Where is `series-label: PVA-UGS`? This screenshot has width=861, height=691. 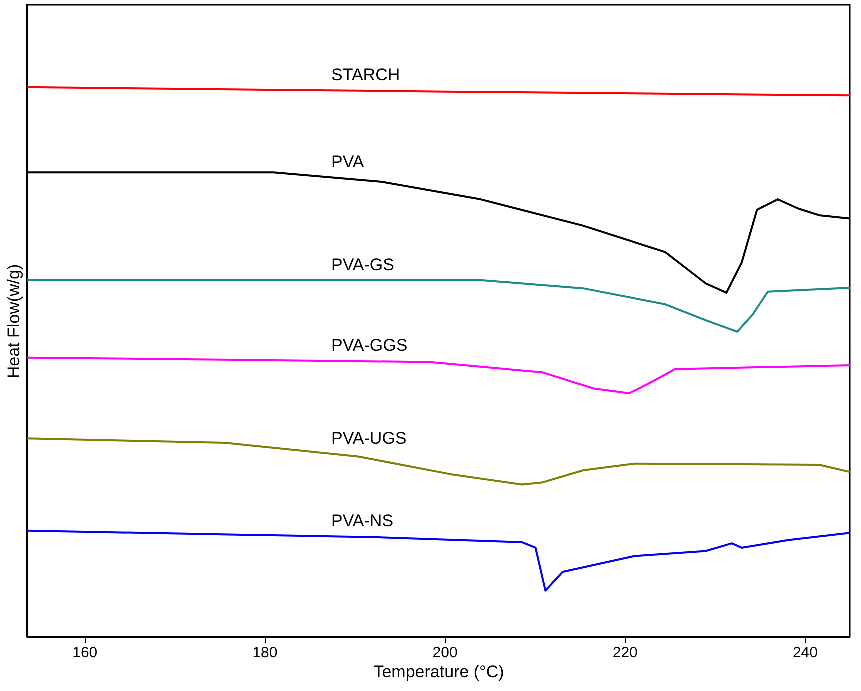 series-label: PVA-UGS is located at coordinates (369, 438).